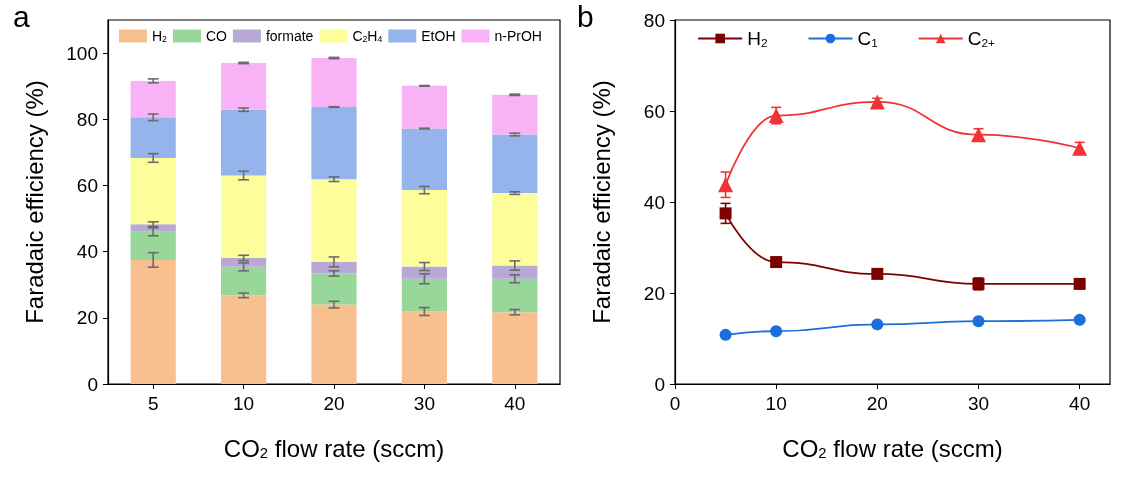 The image size is (1128, 478). What do you see at coordinates (675, 403) in the screenshot?
I see `x-tick-label: 0` at bounding box center [675, 403].